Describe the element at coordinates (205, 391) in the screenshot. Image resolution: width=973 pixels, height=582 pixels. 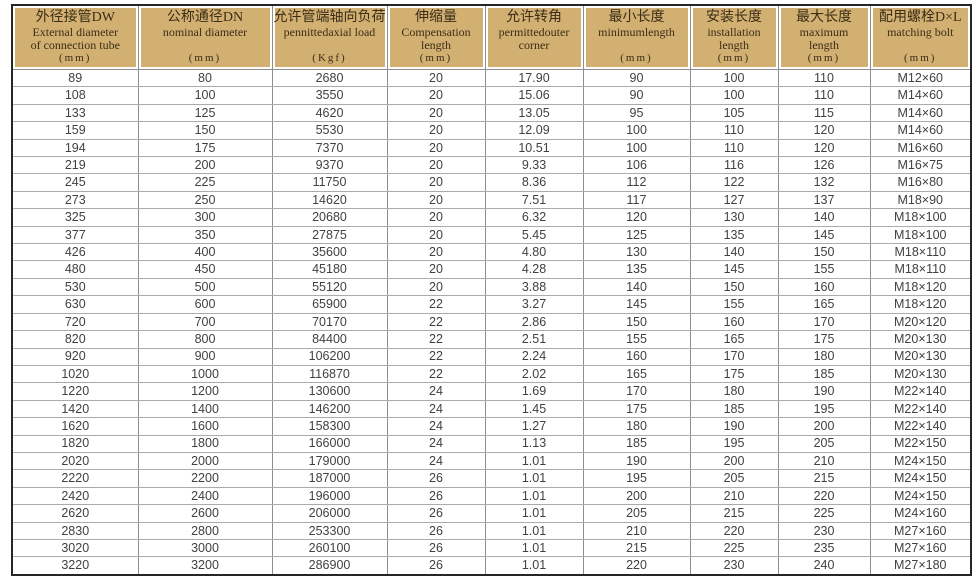
I see `cell-dn: 1200` at that location.